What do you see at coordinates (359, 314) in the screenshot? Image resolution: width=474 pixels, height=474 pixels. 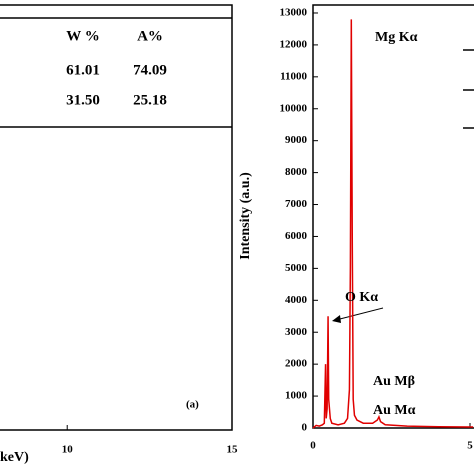 I see `arrow-line` at bounding box center [359, 314].